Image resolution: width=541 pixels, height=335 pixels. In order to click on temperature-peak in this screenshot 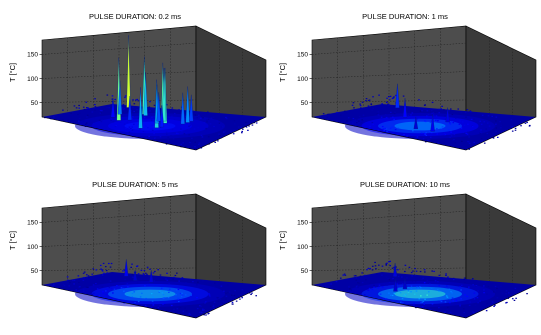, I will do `click(120, 97)`.